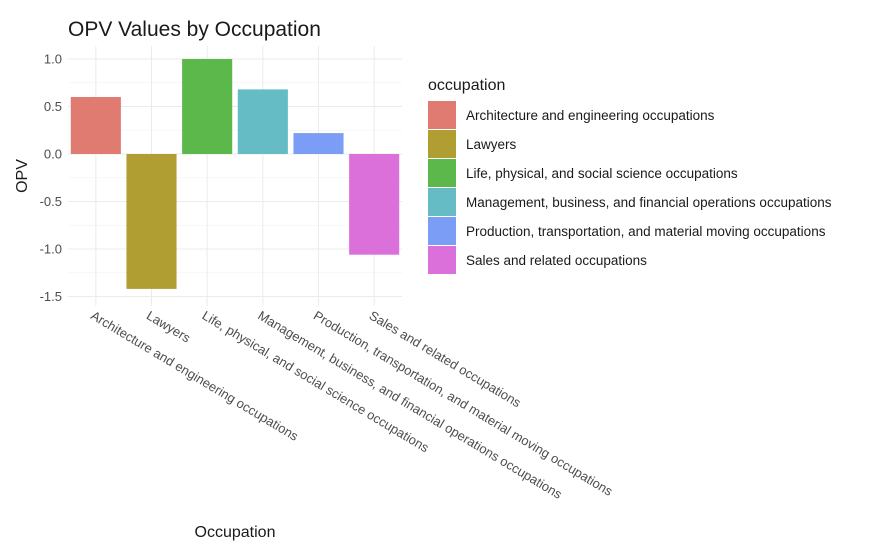  I want to click on y-tick-label: 0.0, so click(53, 154).